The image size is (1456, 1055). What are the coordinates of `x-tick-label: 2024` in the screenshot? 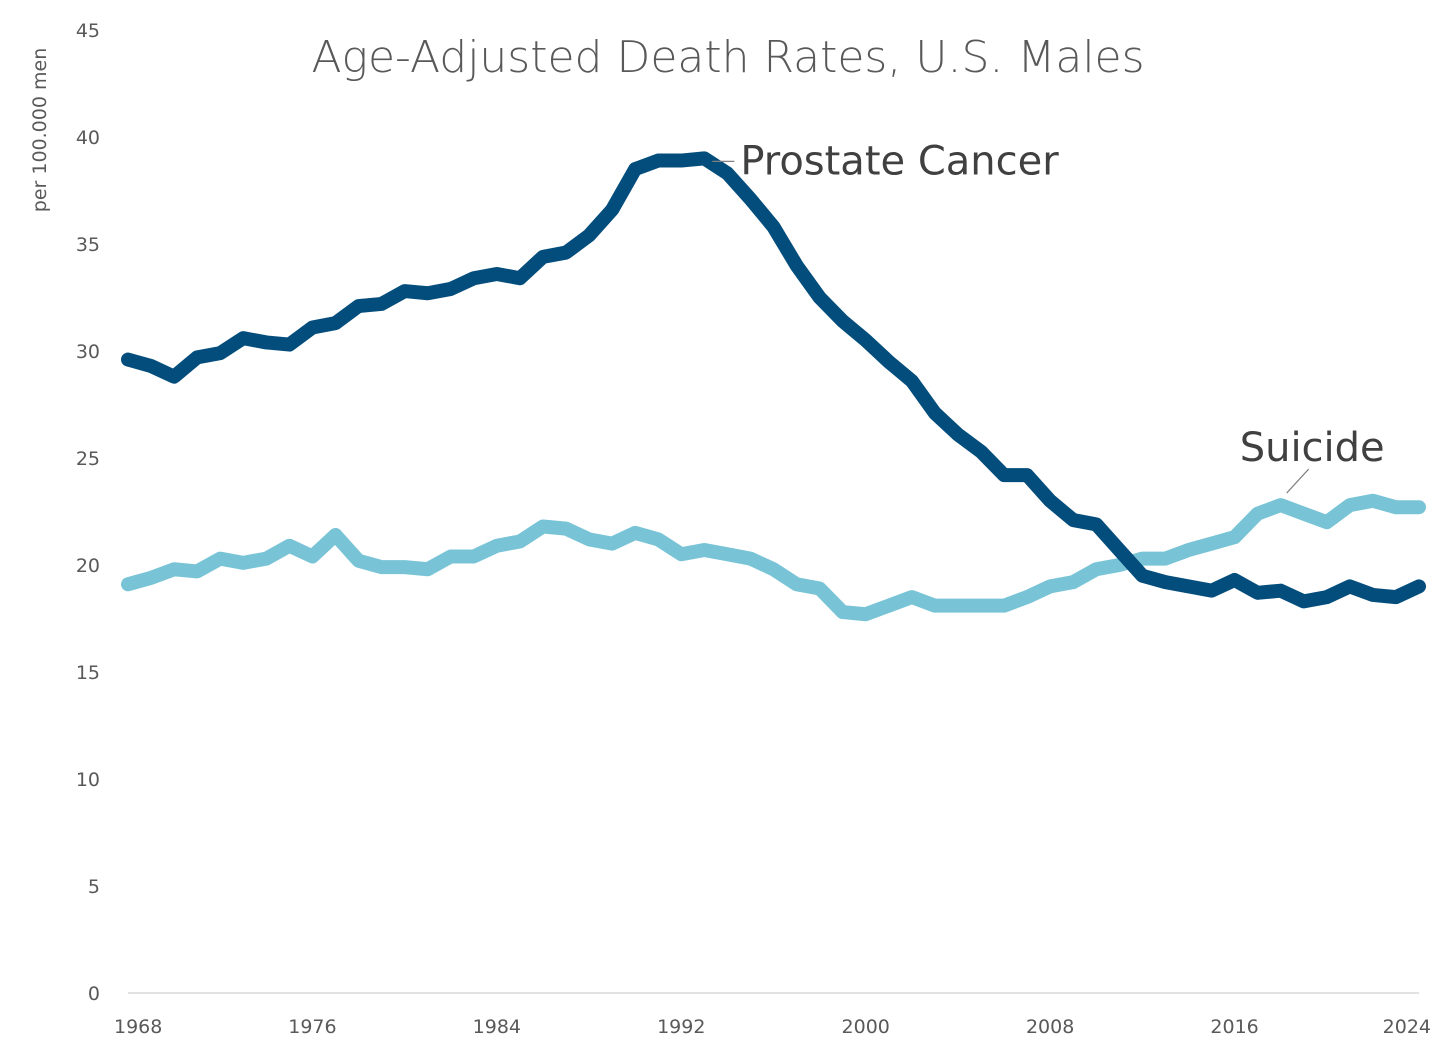 It's located at (1407, 1027).